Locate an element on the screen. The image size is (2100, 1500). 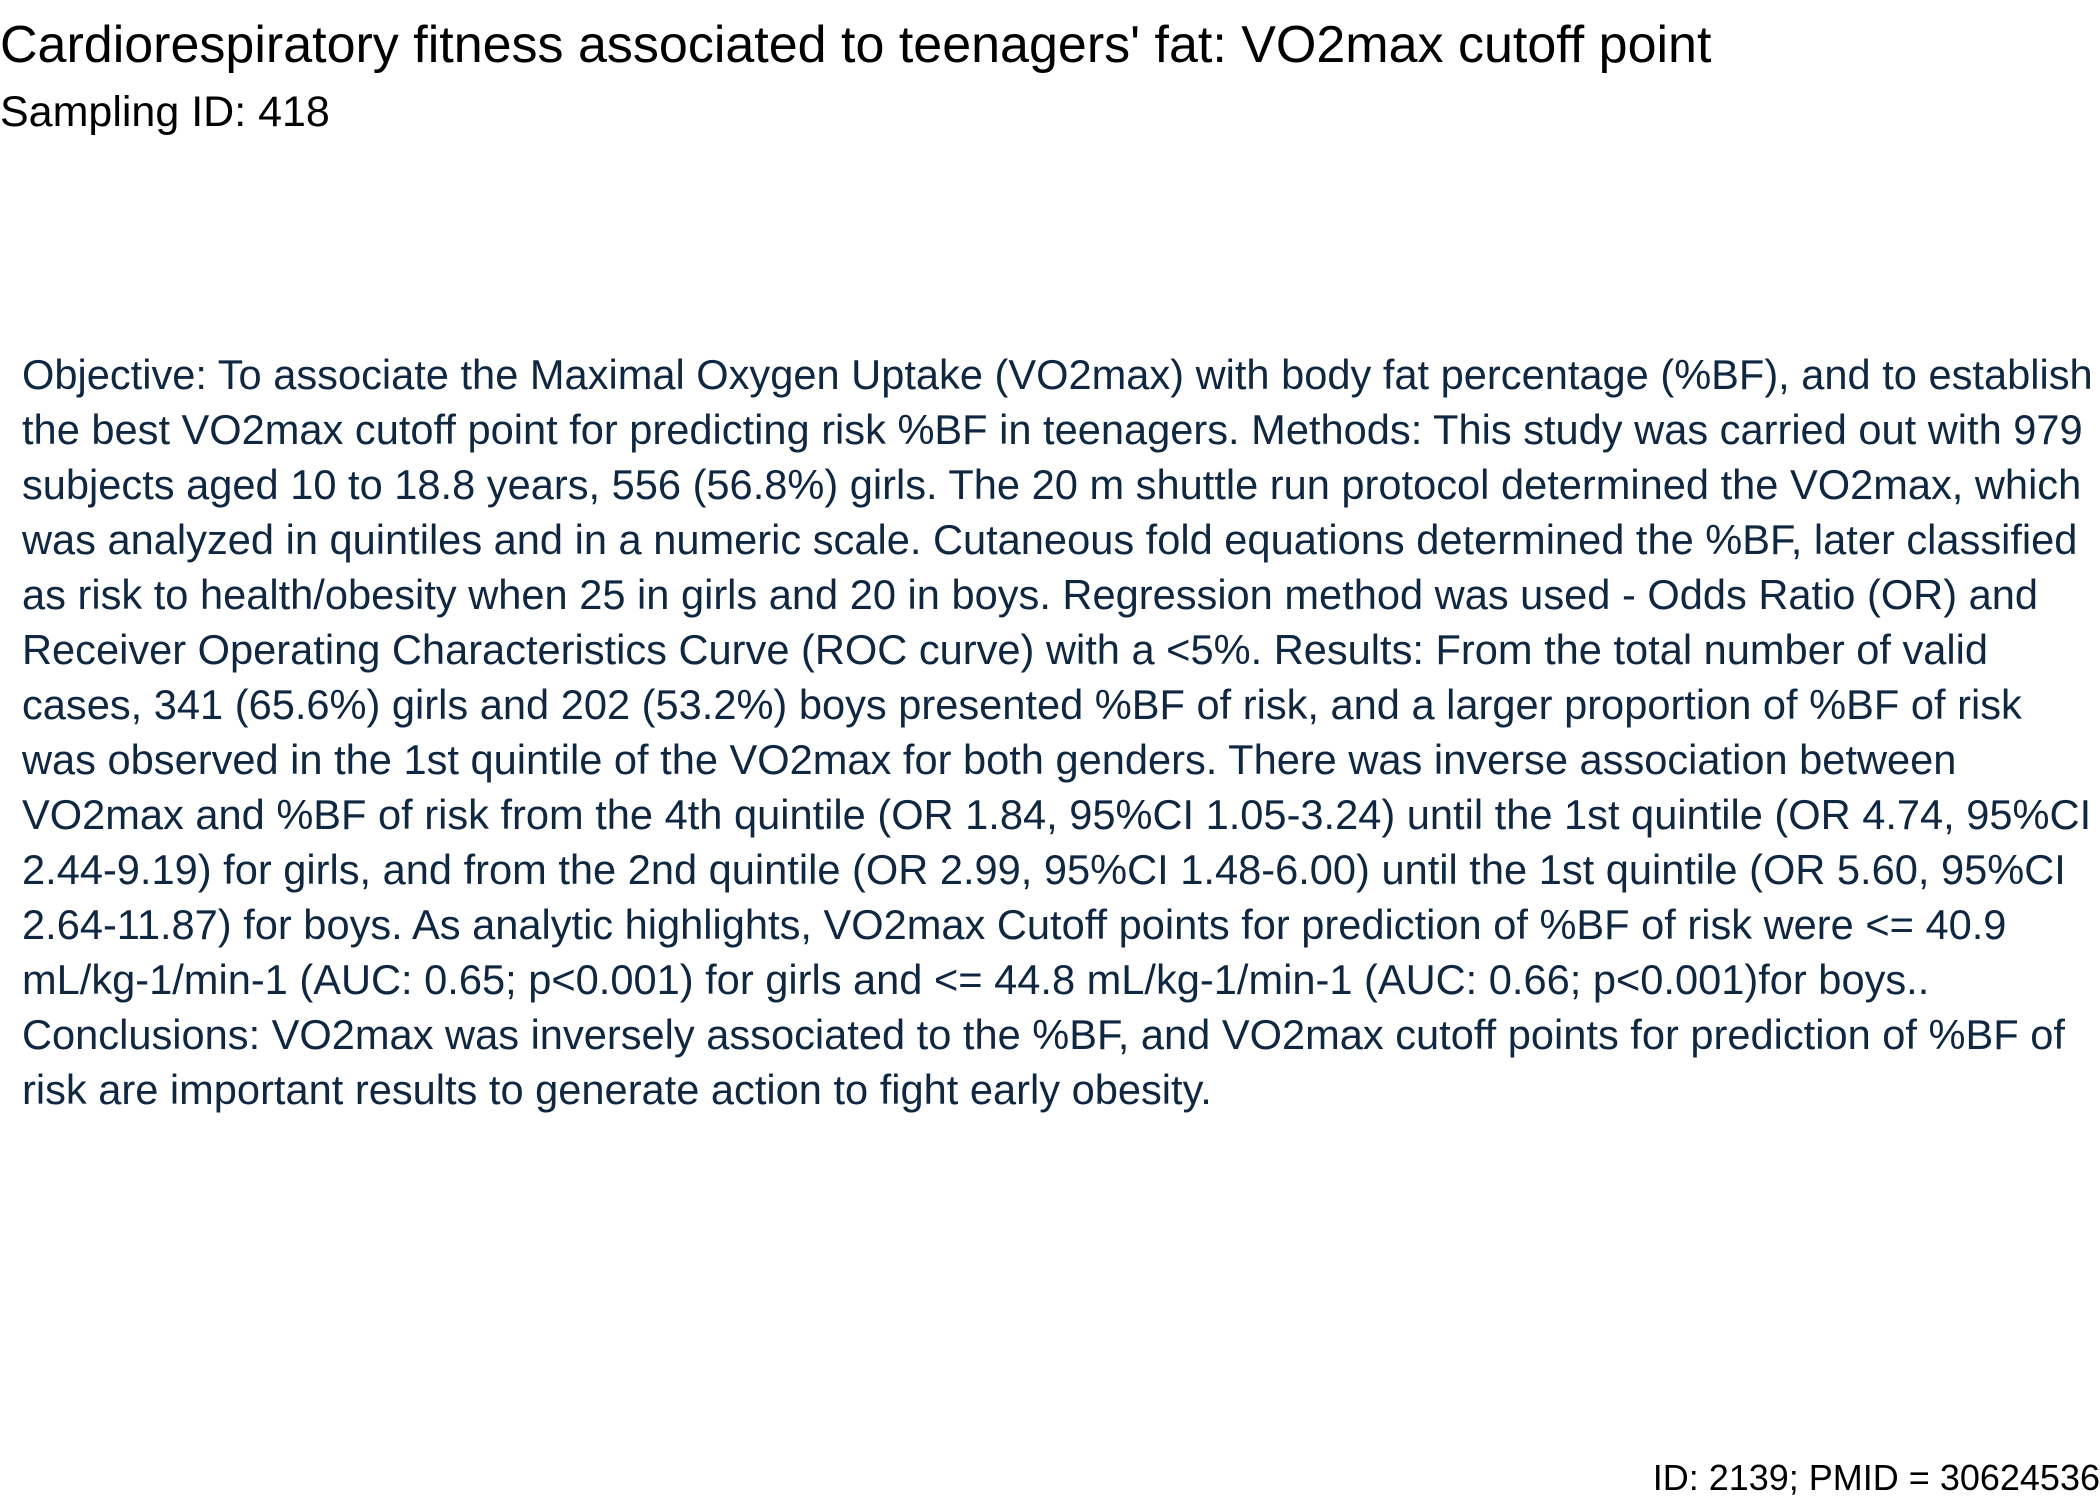
sampling-id: Sampling ID: 418 is located at coordinates (165, 112).